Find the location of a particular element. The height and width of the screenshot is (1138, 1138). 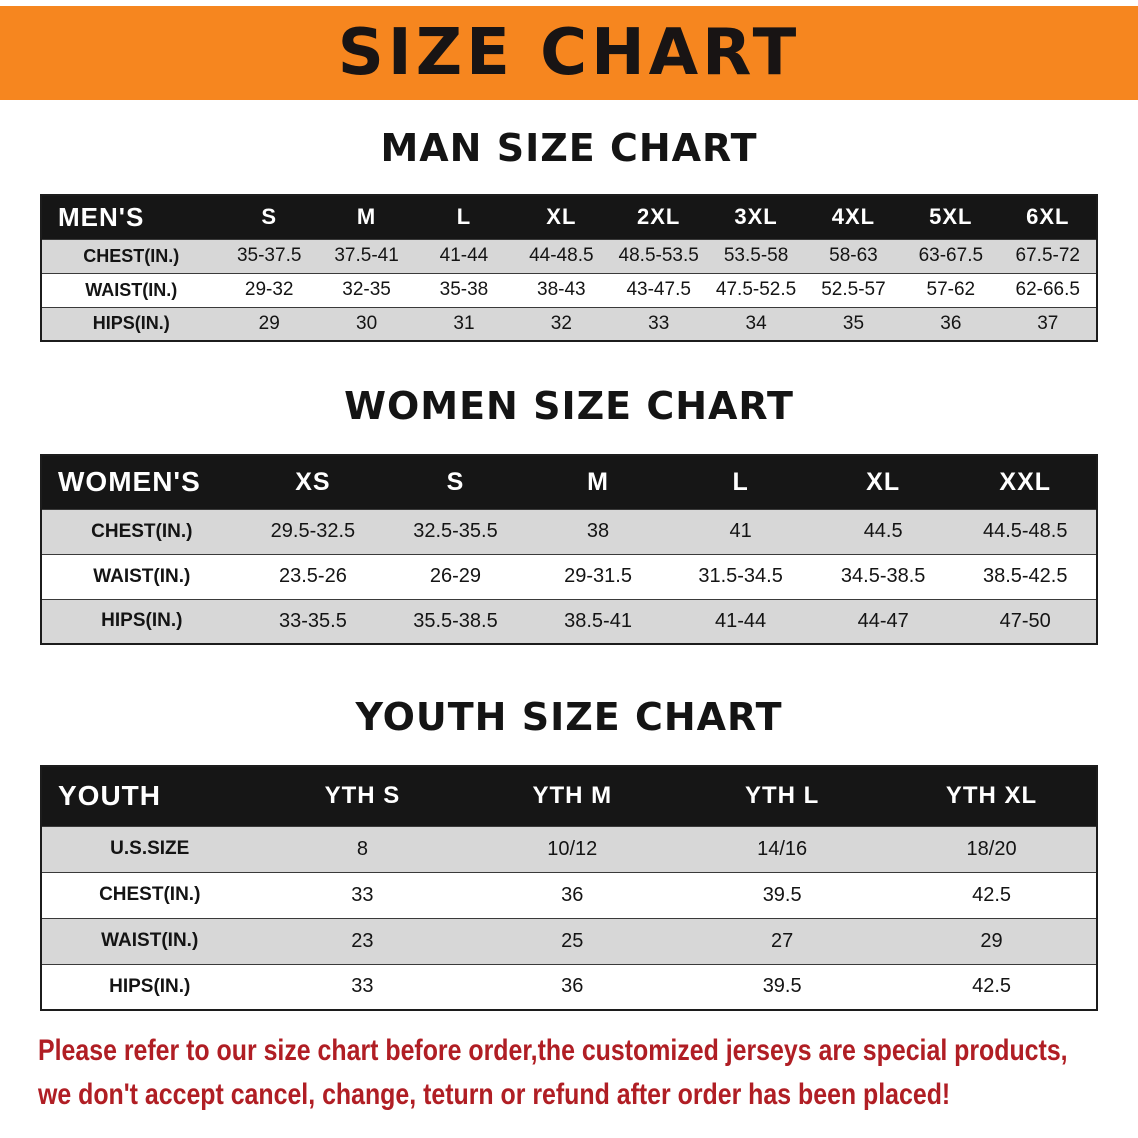

size-value-cell: 34.5-38.5 is located at coordinates (883, 576).